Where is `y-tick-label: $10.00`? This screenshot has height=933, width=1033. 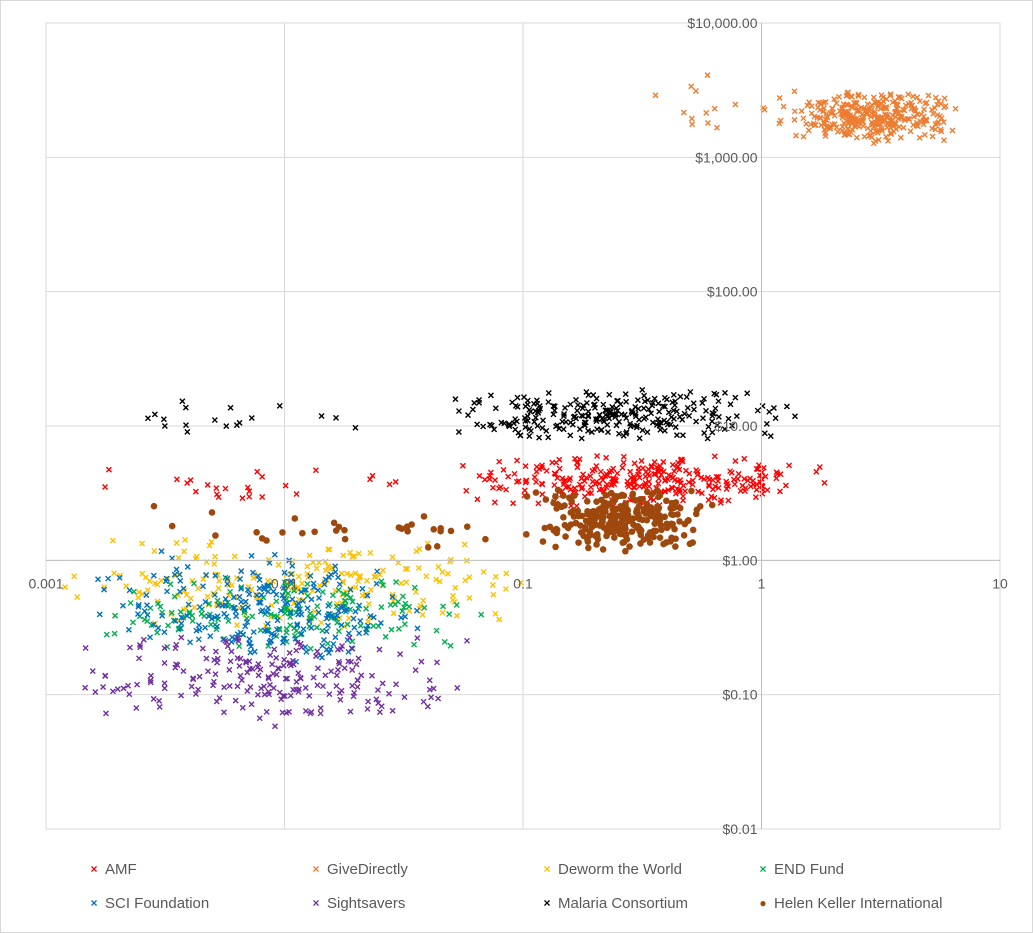
y-tick-label: $10.00 is located at coordinates (736, 426).